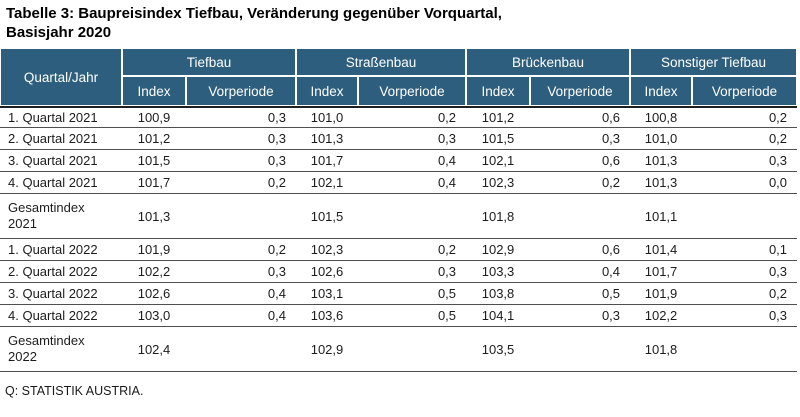 The width and height of the screenshot is (800, 417). I want to click on index-value: 103,5, so click(498, 350).